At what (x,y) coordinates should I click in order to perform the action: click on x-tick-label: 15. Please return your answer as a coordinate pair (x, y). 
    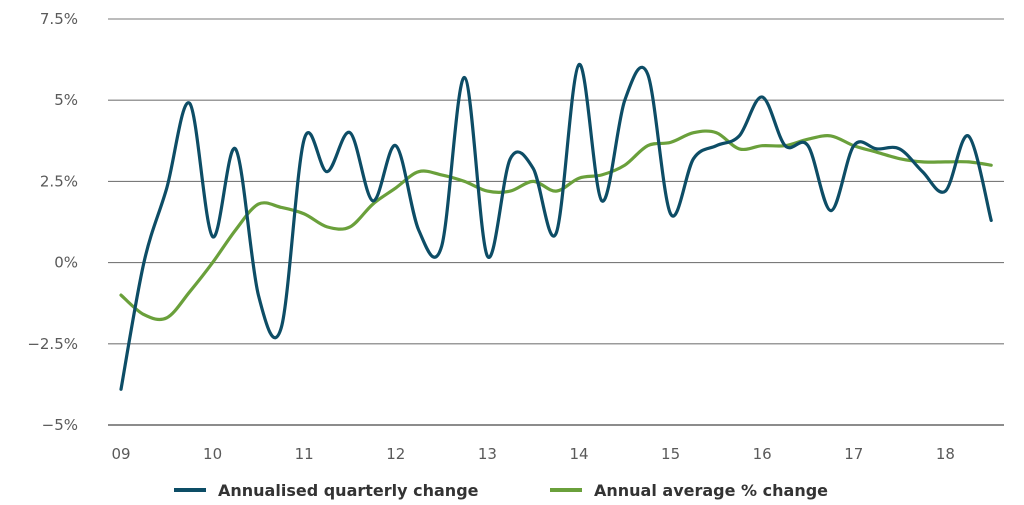
    Looking at the image, I should click on (670, 454).